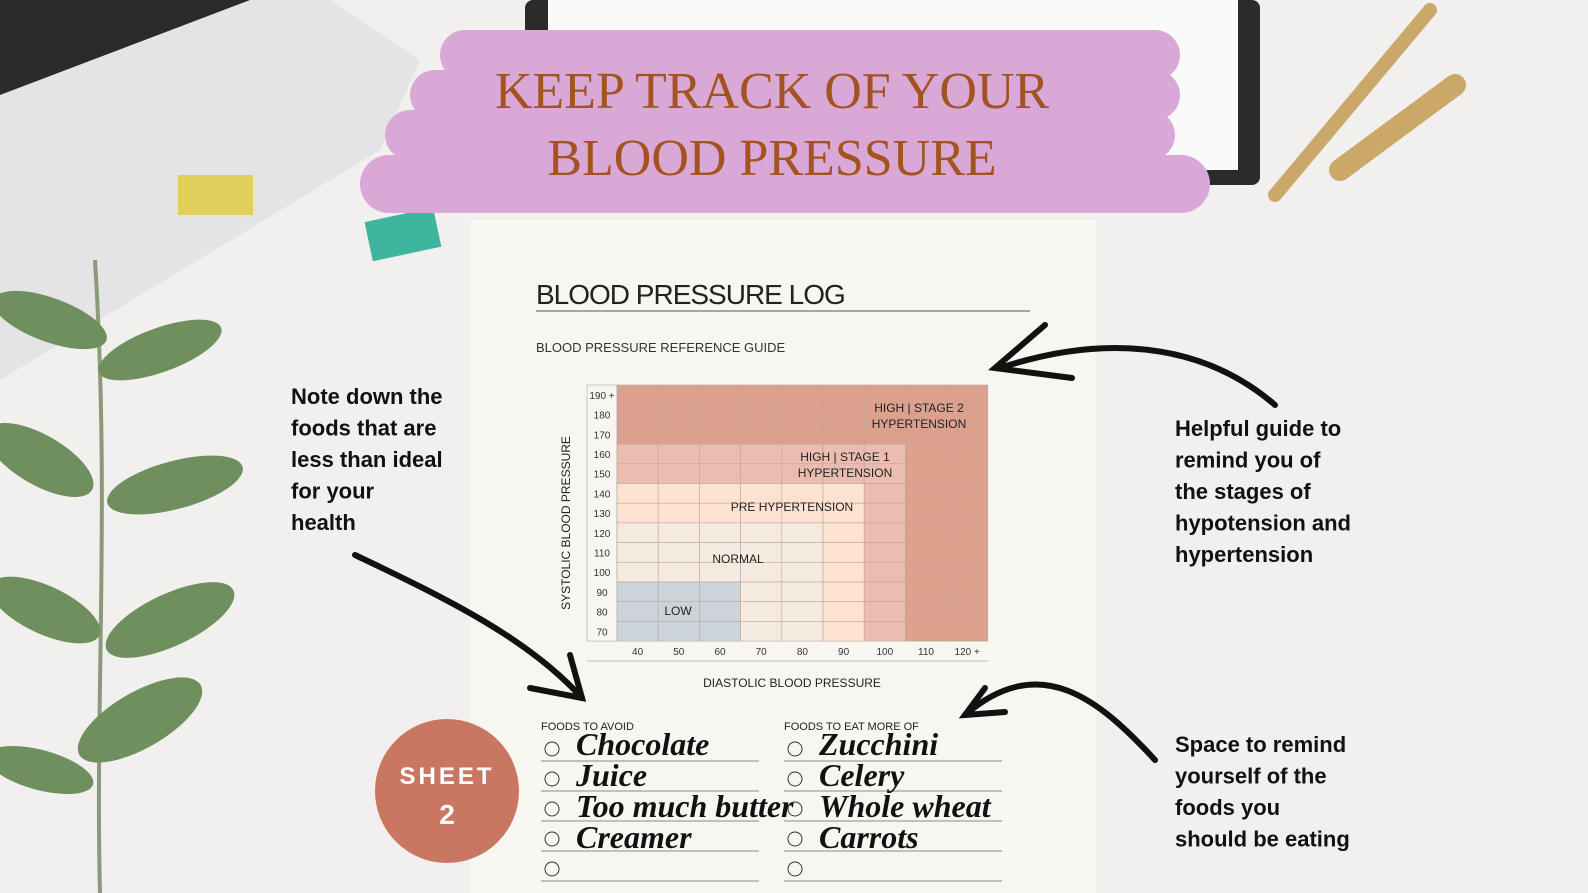 The image size is (1588, 893). Describe the element at coordinates (602, 455) in the screenshot. I see `y-tick-label: 160` at that location.